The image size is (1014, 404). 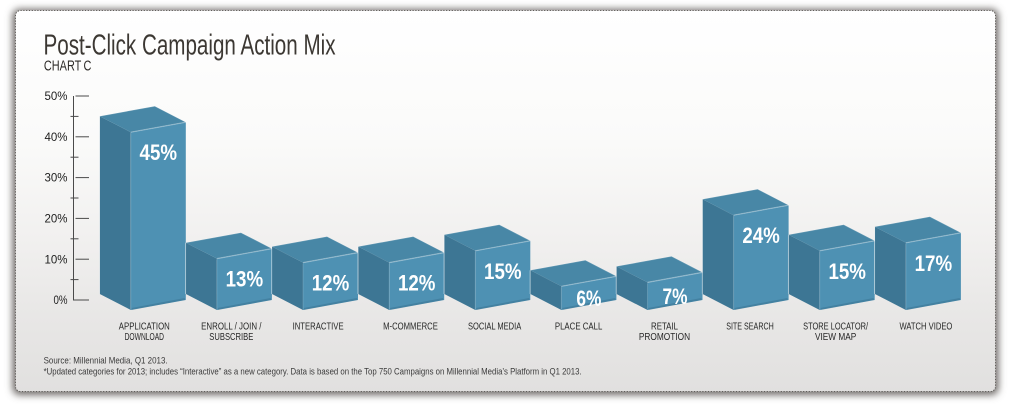 I want to click on svg-text: WATCH VIDEO, so click(x=925, y=327).